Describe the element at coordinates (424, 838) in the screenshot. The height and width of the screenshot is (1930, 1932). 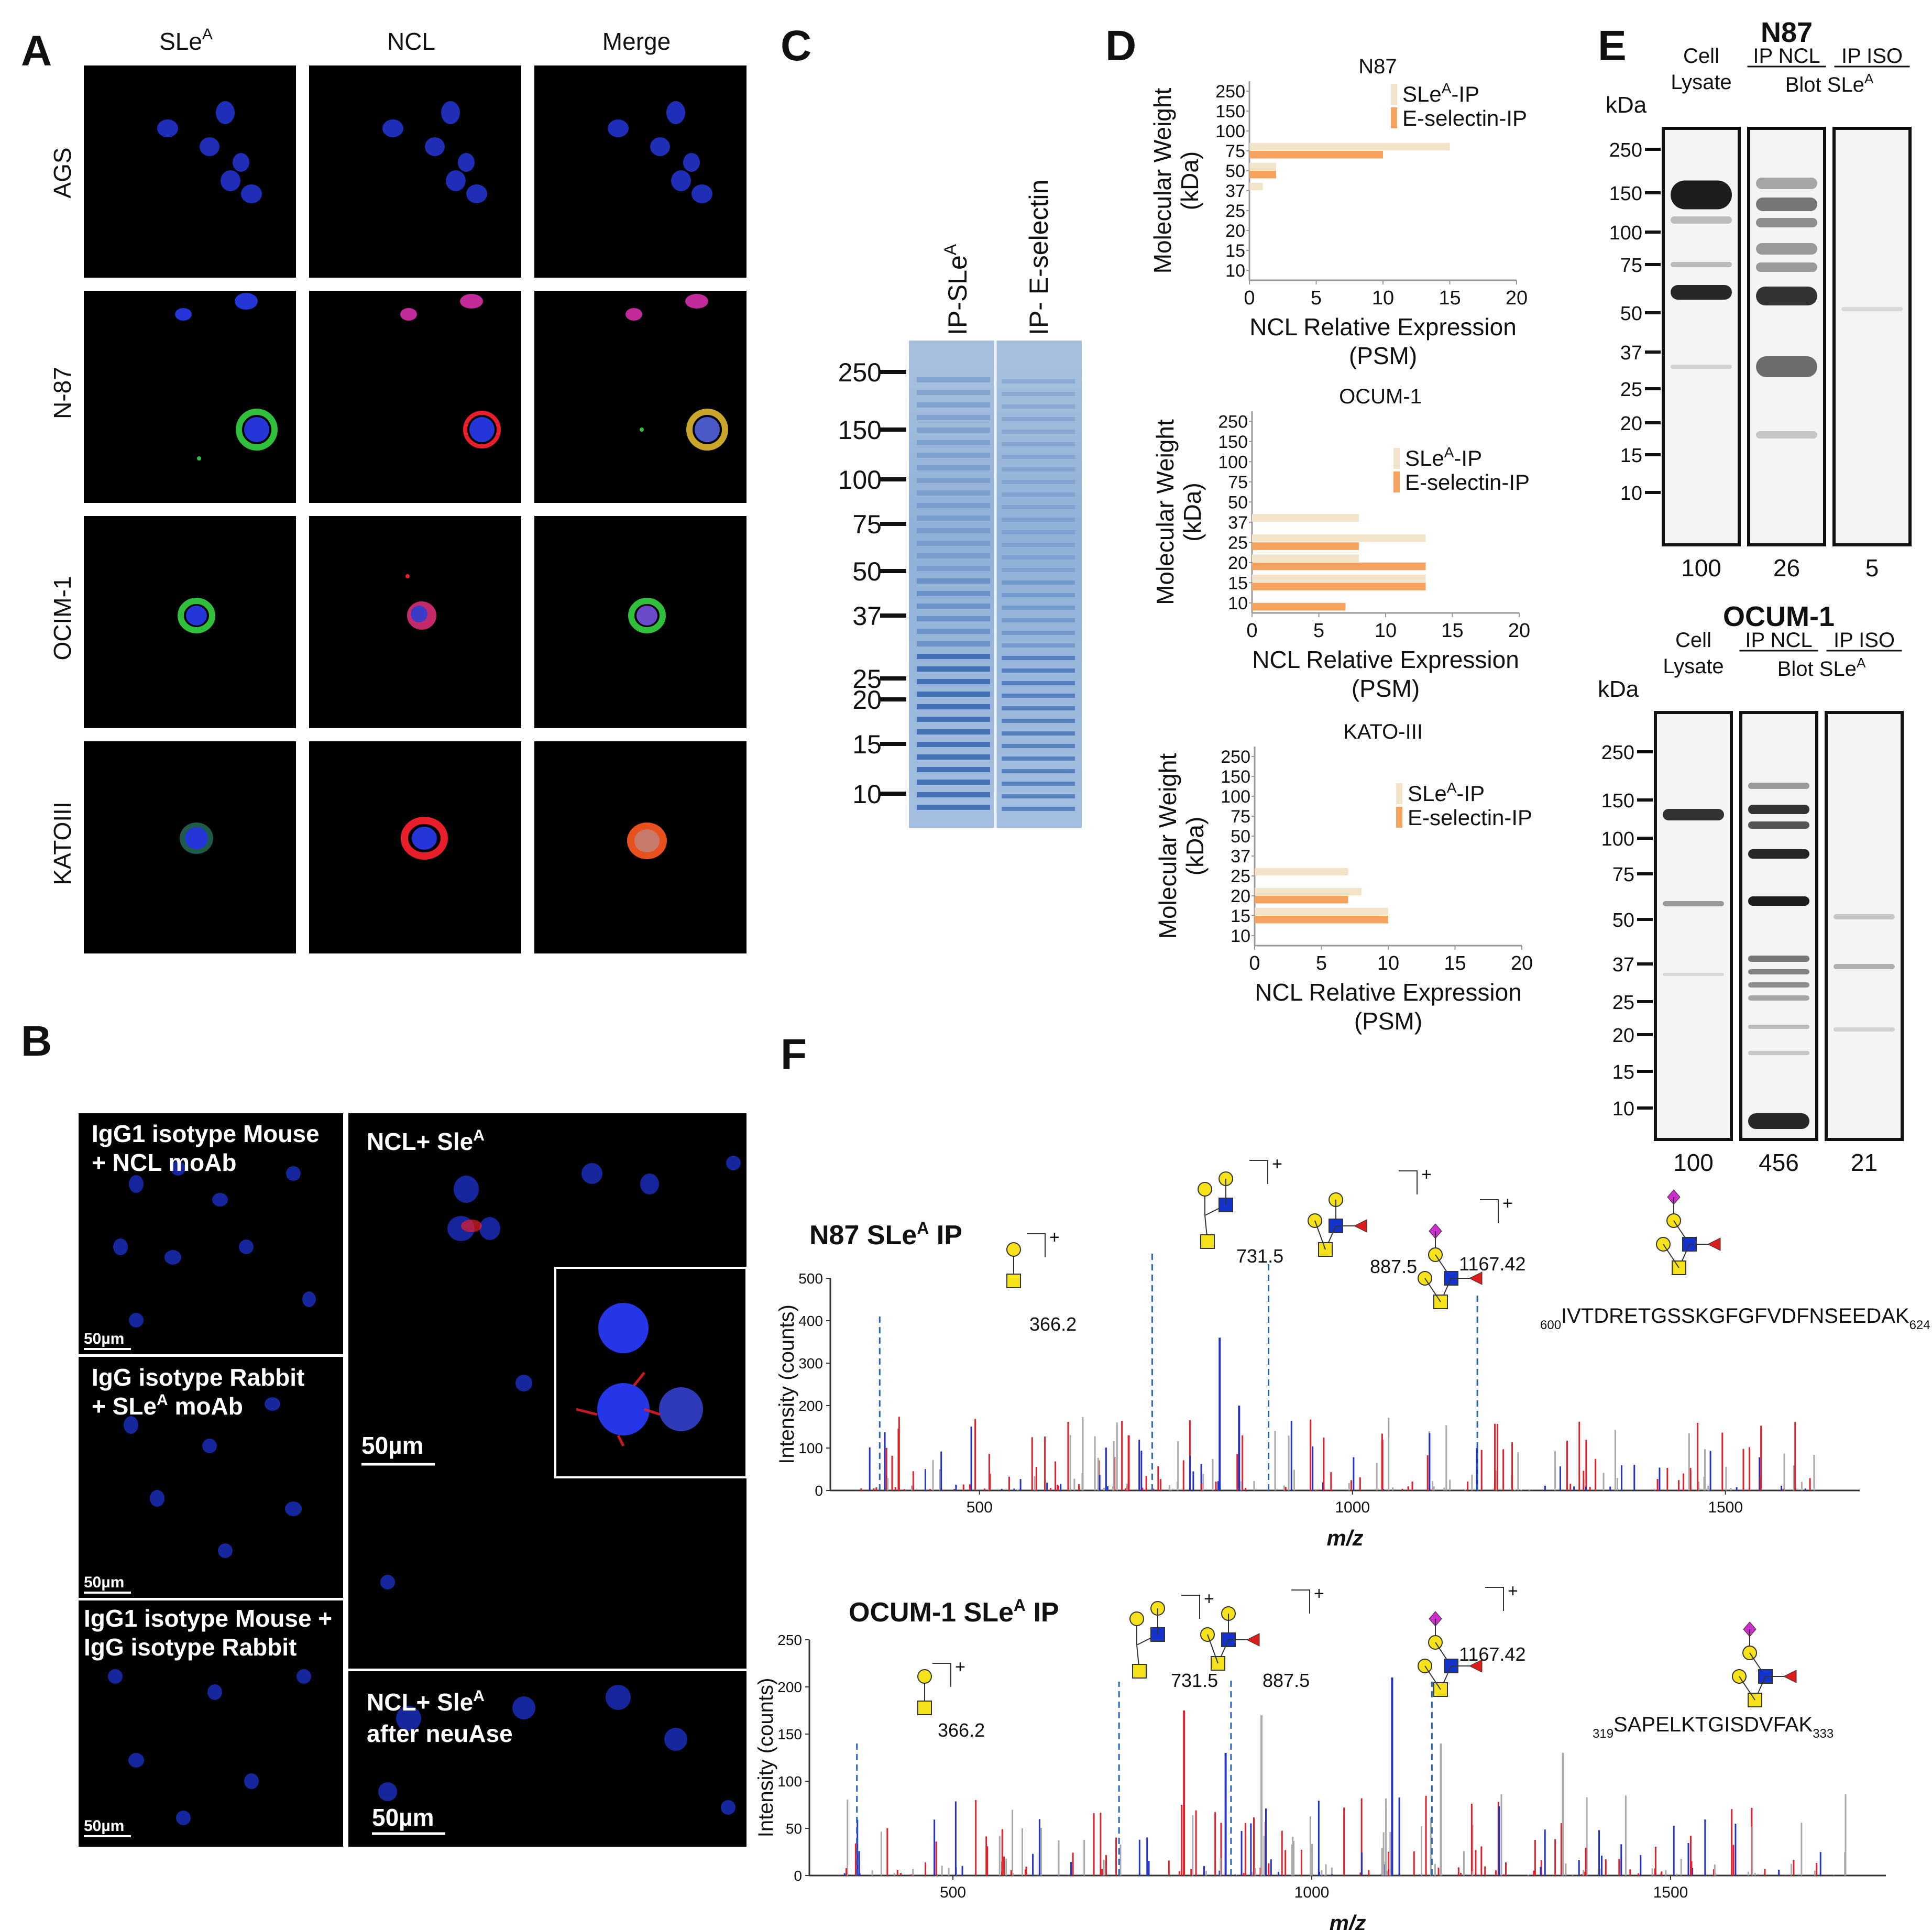
I see `katoiii-cells` at that location.